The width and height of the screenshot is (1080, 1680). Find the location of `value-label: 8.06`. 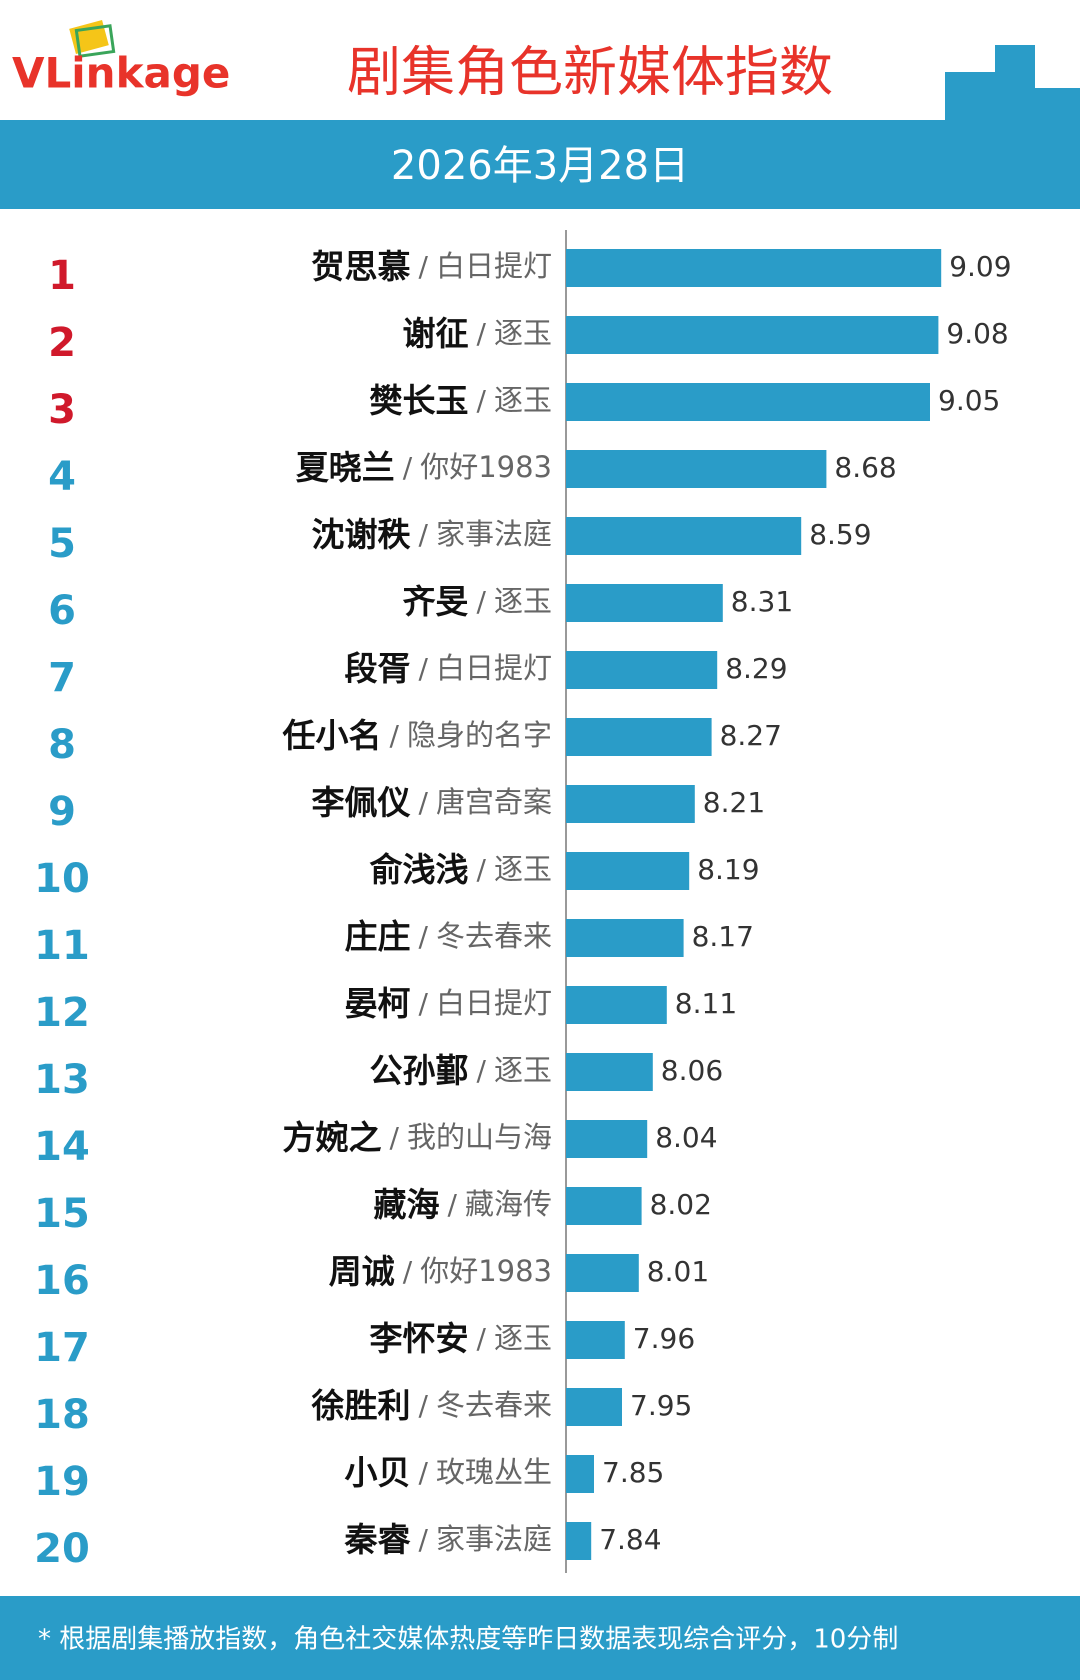

value-label: 8.06 is located at coordinates (692, 1070).